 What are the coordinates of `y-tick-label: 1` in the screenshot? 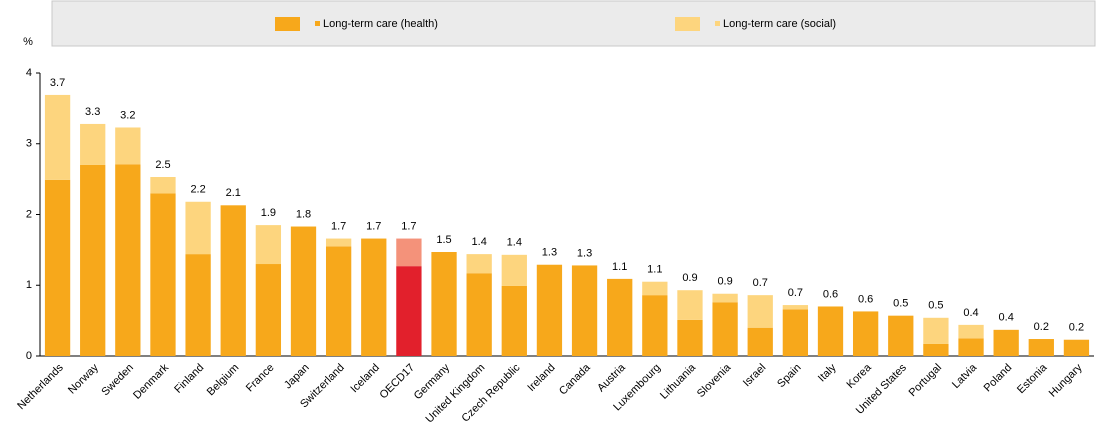 It's located at (29, 285).